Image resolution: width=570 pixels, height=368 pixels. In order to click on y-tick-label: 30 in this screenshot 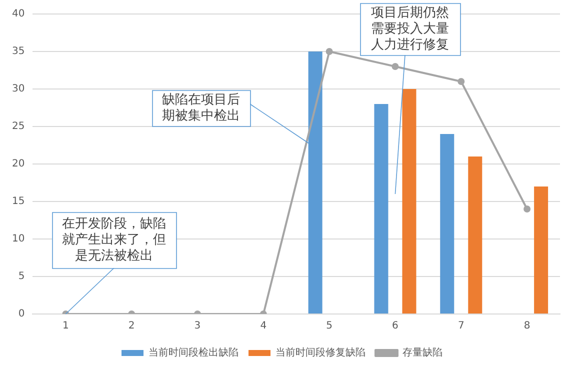, I will do `click(18, 89)`.